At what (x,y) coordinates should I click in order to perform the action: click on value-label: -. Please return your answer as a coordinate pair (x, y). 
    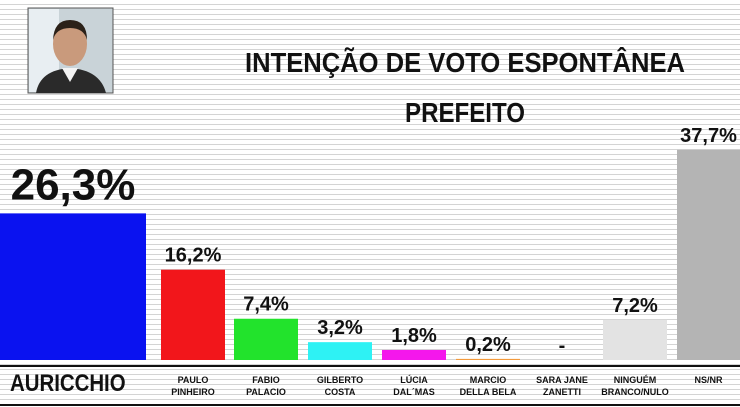
    Looking at the image, I should click on (562, 346).